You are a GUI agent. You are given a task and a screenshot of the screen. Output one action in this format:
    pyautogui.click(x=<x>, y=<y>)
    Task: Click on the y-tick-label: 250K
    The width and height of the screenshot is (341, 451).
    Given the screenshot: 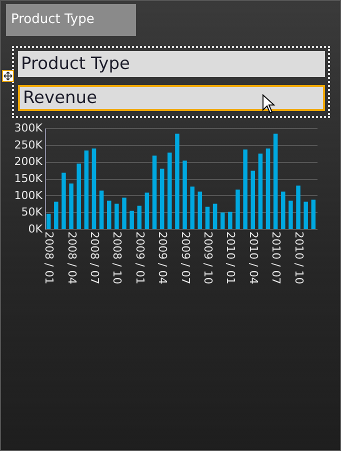 What is the action you would take?
    pyautogui.click(x=29, y=145)
    